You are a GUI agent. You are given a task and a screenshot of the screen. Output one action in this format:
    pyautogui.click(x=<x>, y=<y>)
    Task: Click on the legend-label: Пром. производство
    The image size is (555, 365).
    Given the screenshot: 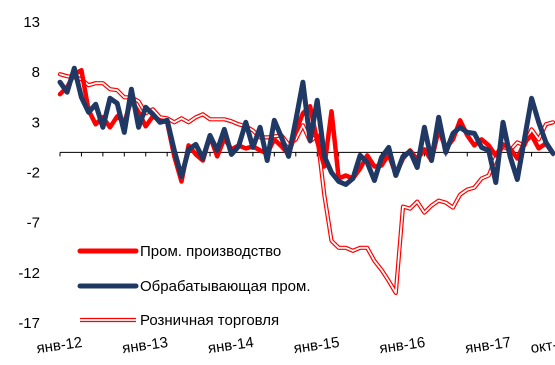 What is the action you would take?
    pyautogui.click(x=210, y=251)
    